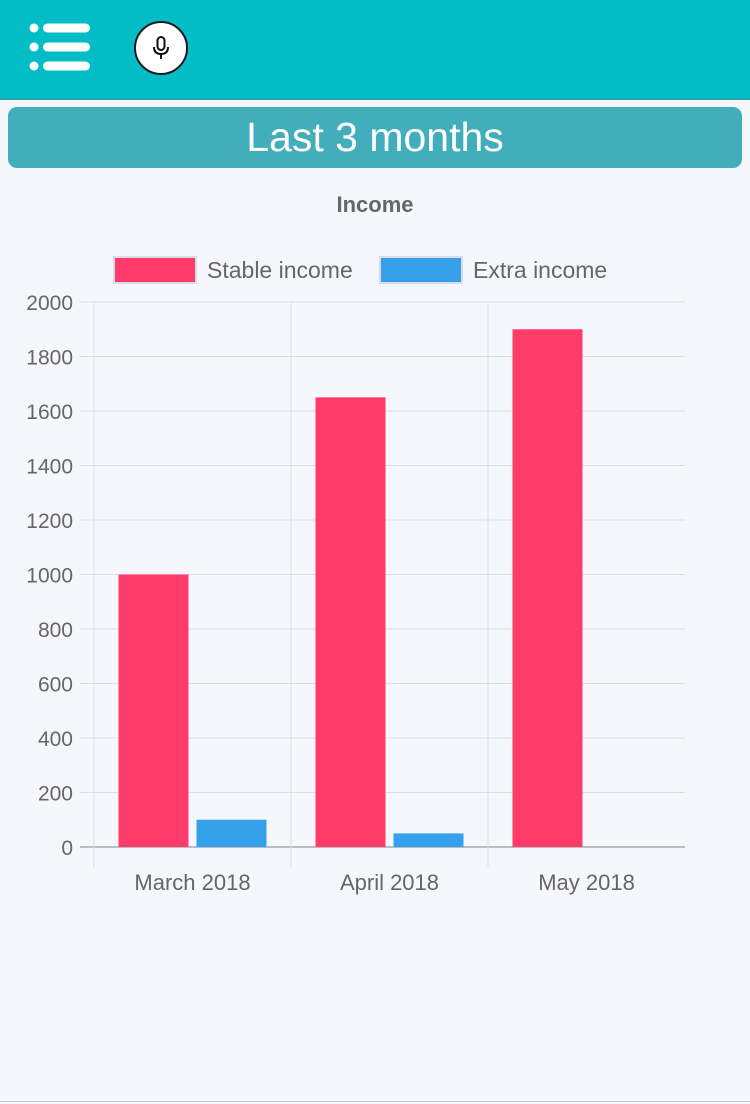 The height and width of the screenshot is (1104, 750). What do you see at coordinates (55, 685) in the screenshot?
I see `y-tick-label: 600` at bounding box center [55, 685].